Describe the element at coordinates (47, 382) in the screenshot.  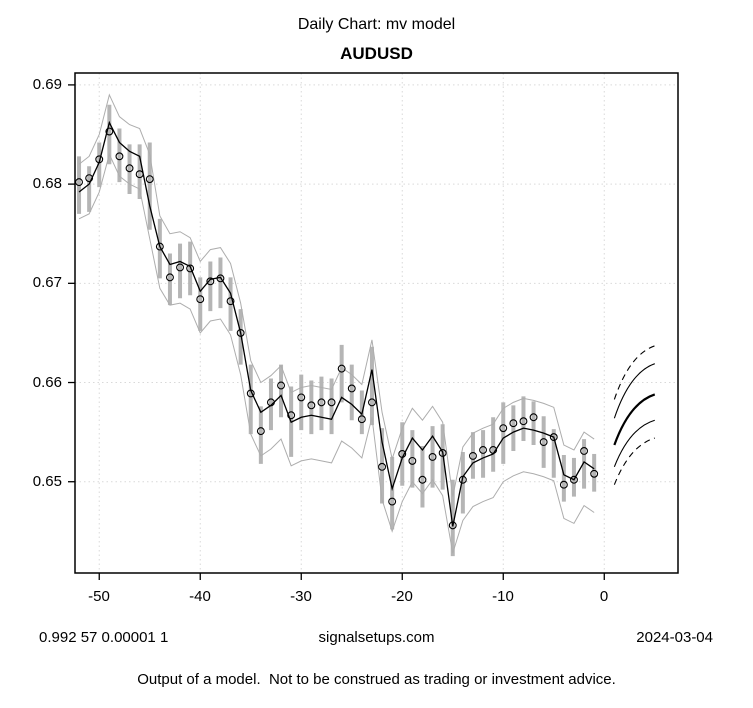
I see `y-tick-label: 0.66` at that location.